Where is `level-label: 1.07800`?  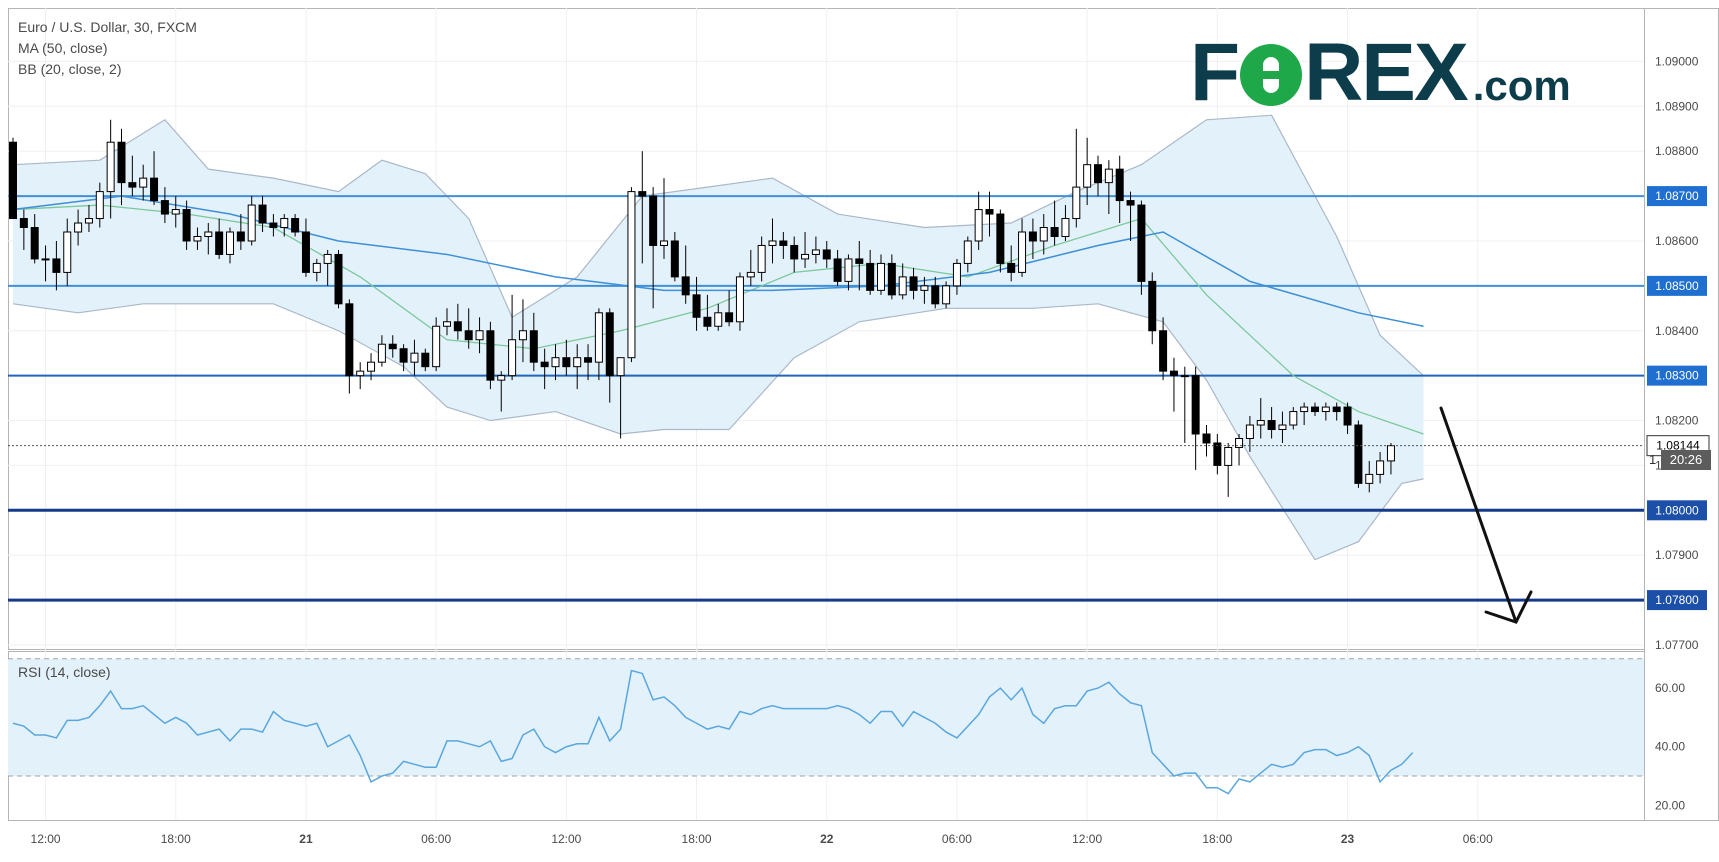
level-label: 1.07800 is located at coordinates (1677, 600).